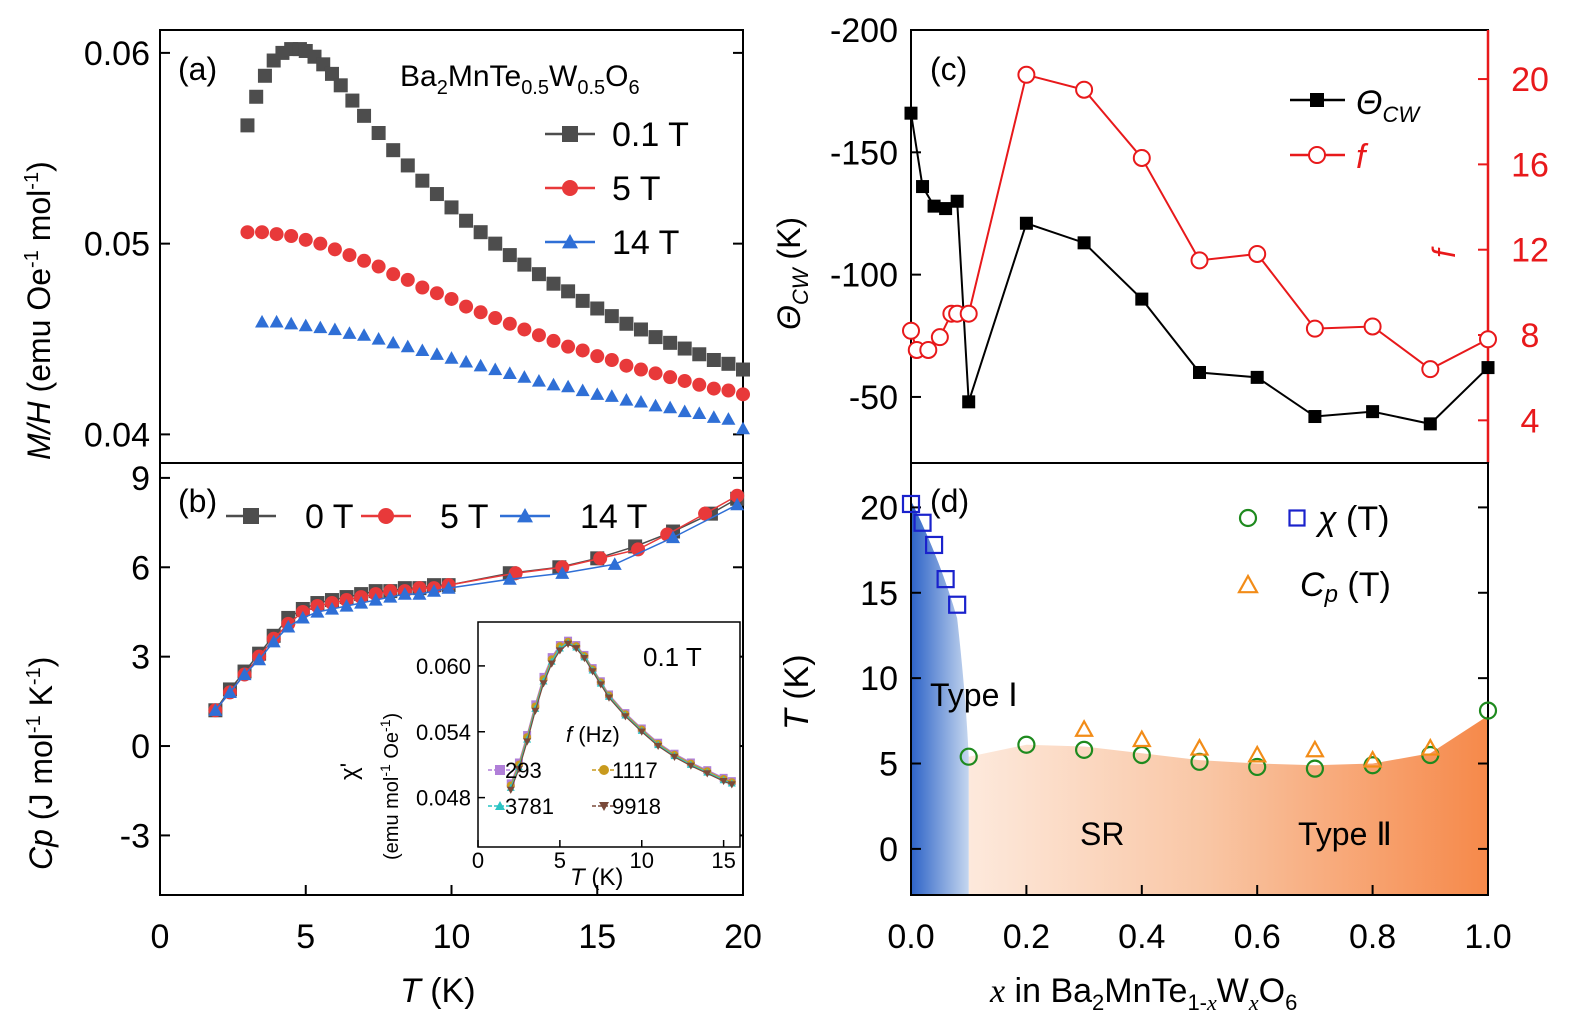  I want to click on legend-label-chi: χ (T), so click(1352, 519).